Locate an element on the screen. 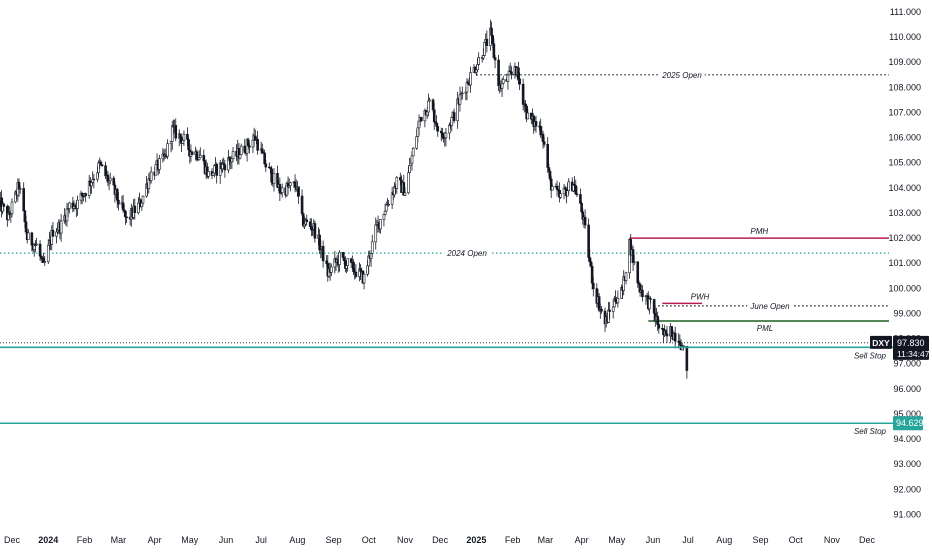 The height and width of the screenshot is (555, 932). x-tick-label: Sep is located at coordinates (334, 540).